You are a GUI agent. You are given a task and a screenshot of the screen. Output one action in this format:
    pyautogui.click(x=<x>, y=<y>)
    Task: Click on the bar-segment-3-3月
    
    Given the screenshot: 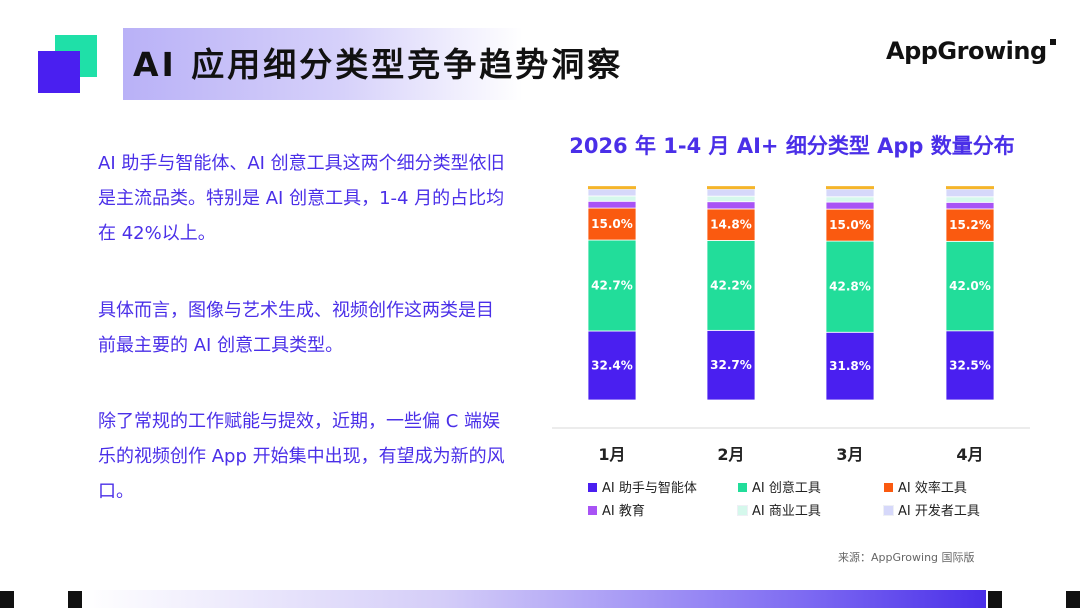 What is the action you would take?
    pyautogui.click(x=850, y=225)
    